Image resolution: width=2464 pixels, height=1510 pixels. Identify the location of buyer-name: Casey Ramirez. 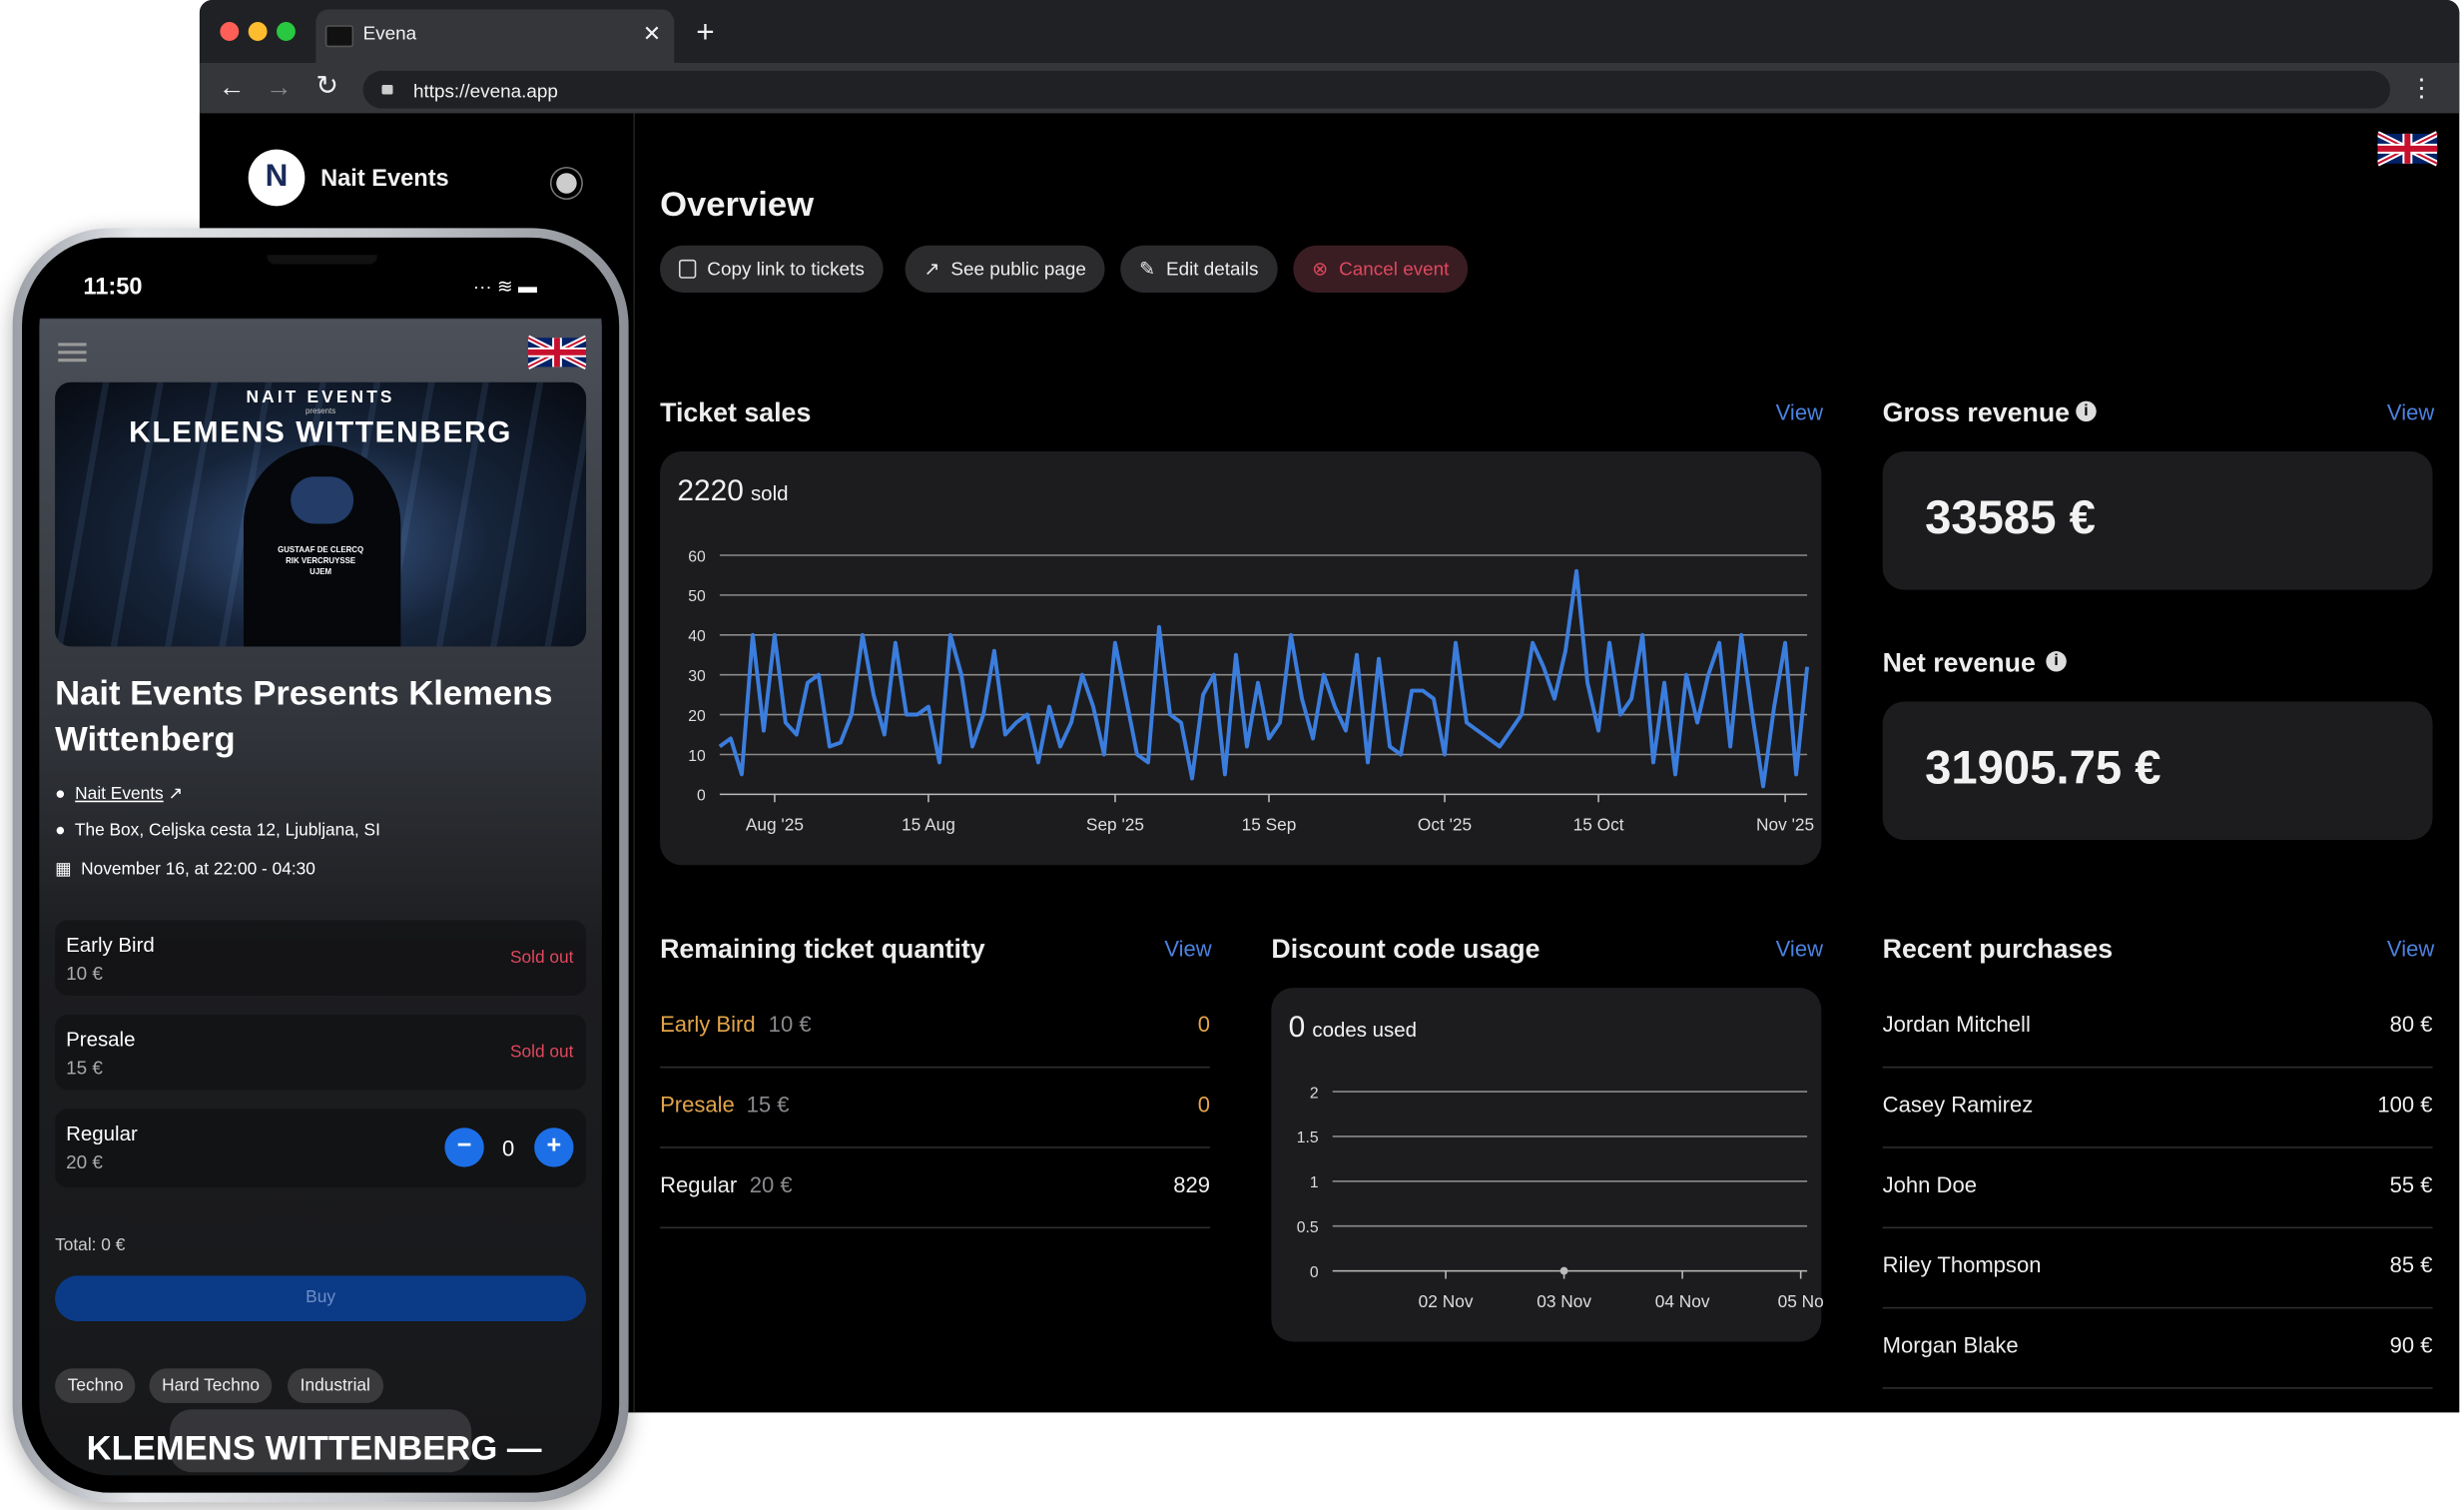
(1958, 1105).